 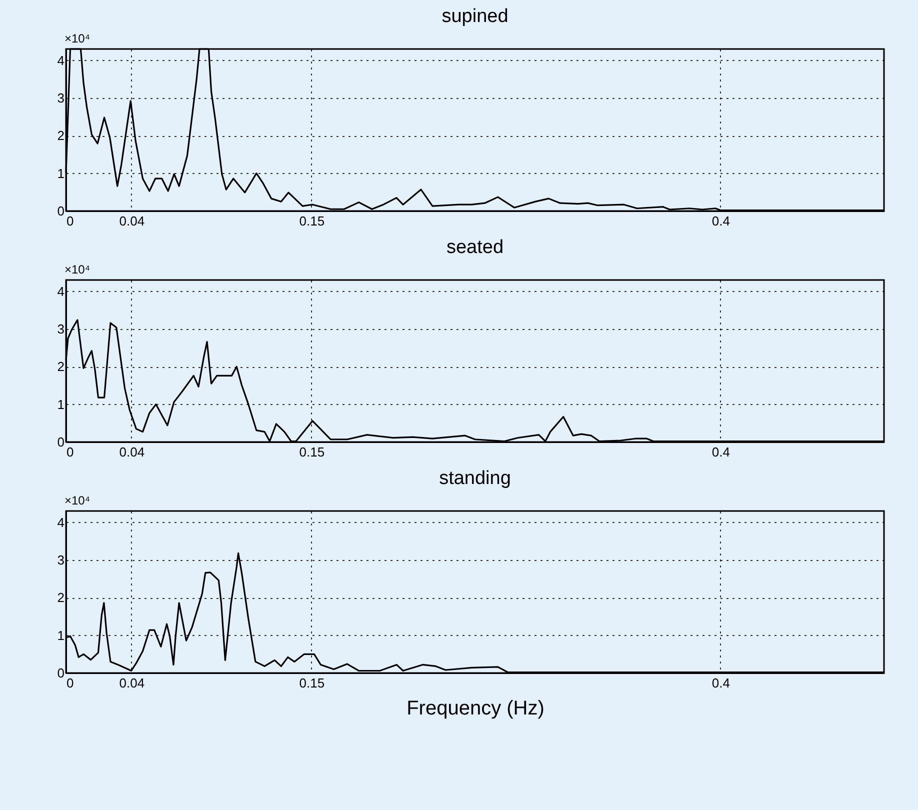 I want to click on chart-title: supined, so click(x=475, y=16).